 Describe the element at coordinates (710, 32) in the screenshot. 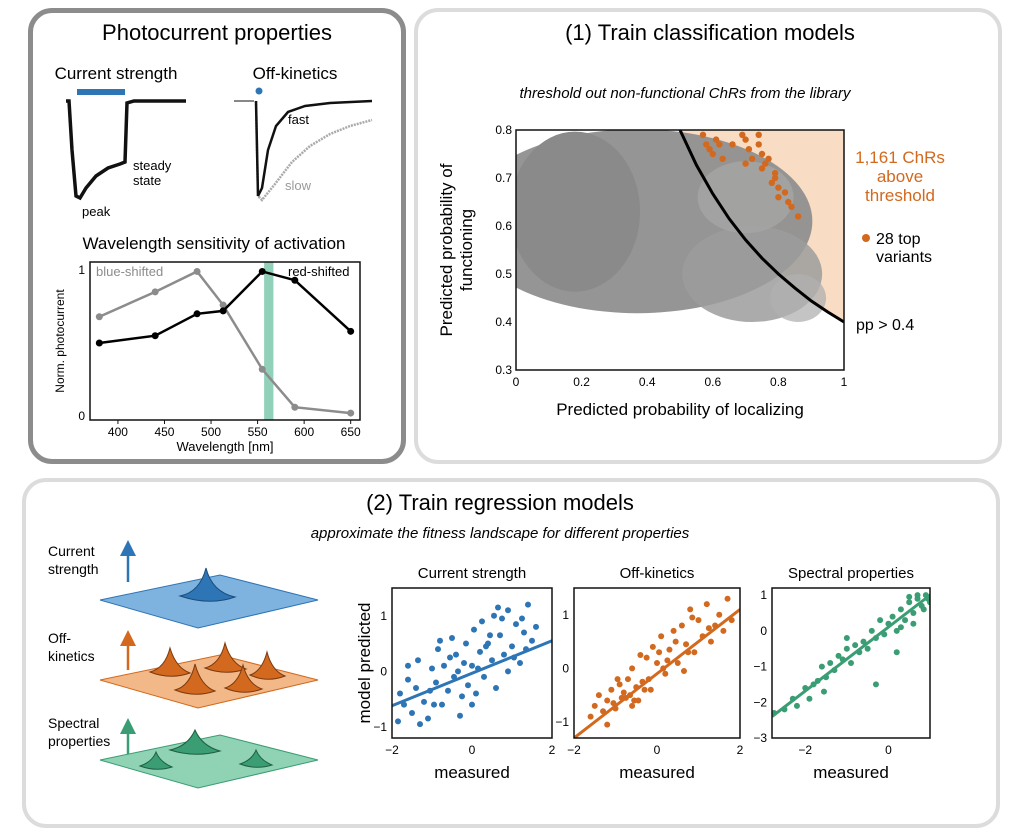

I see `classification-title: (1) Train classification models` at that location.